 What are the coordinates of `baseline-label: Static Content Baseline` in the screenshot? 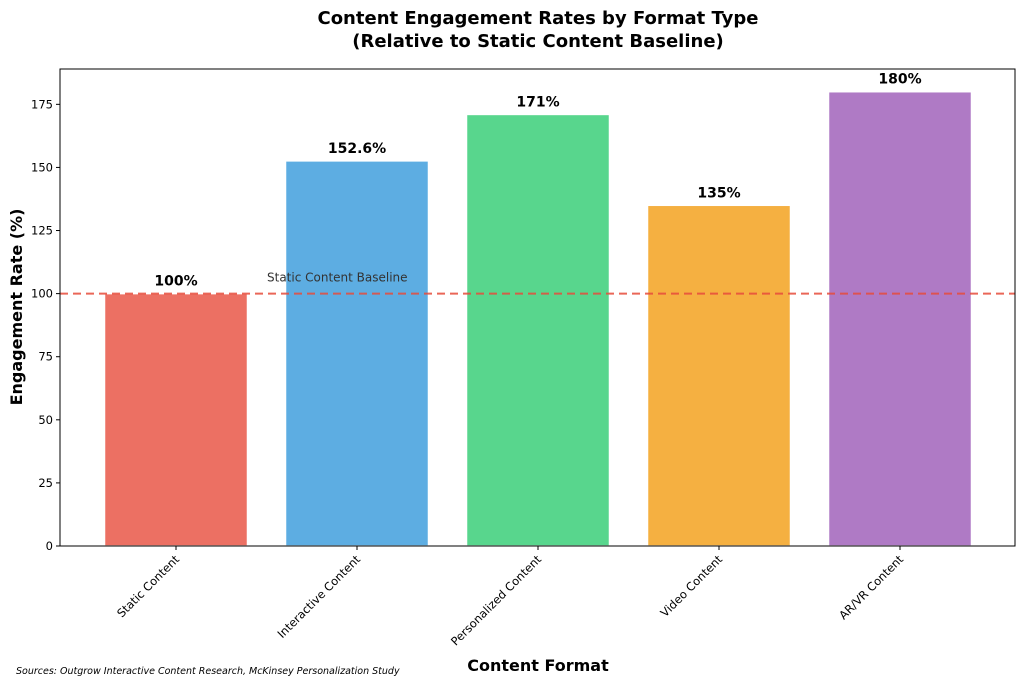 It's located at (337, 278).